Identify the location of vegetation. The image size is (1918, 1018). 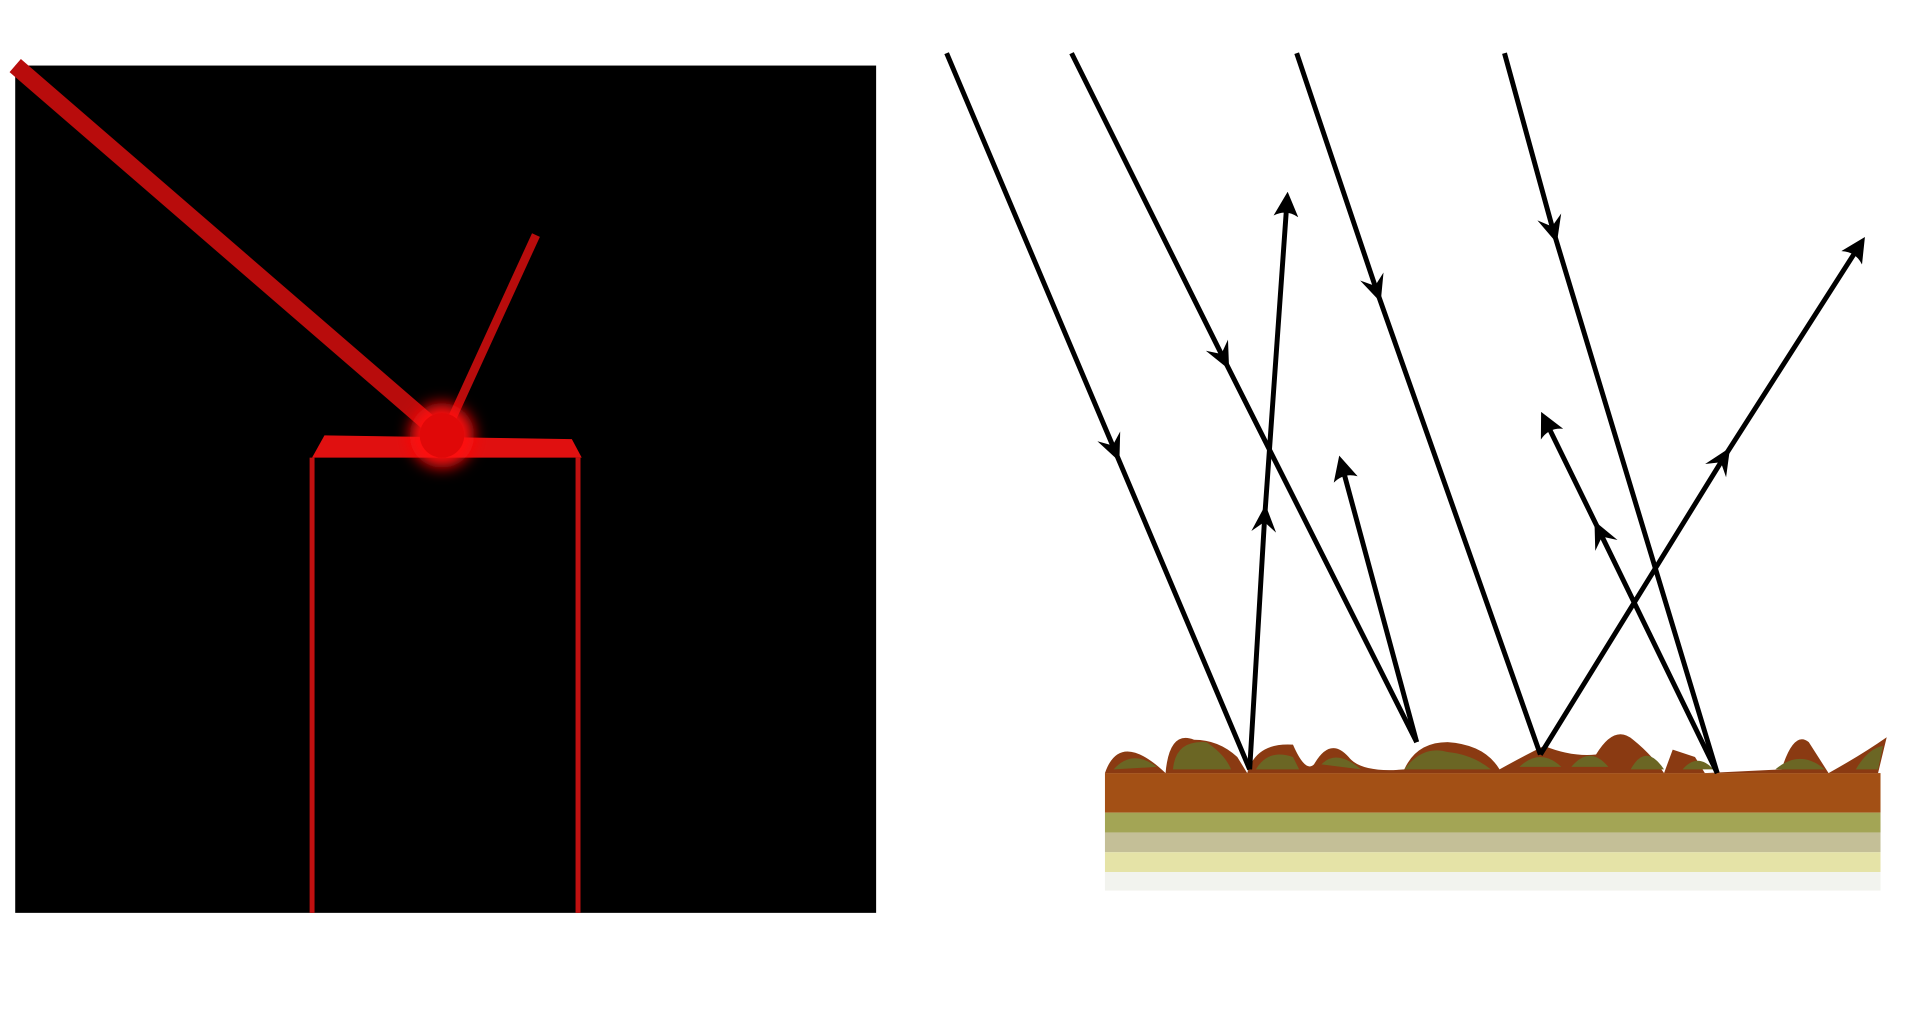
(1498, 755).